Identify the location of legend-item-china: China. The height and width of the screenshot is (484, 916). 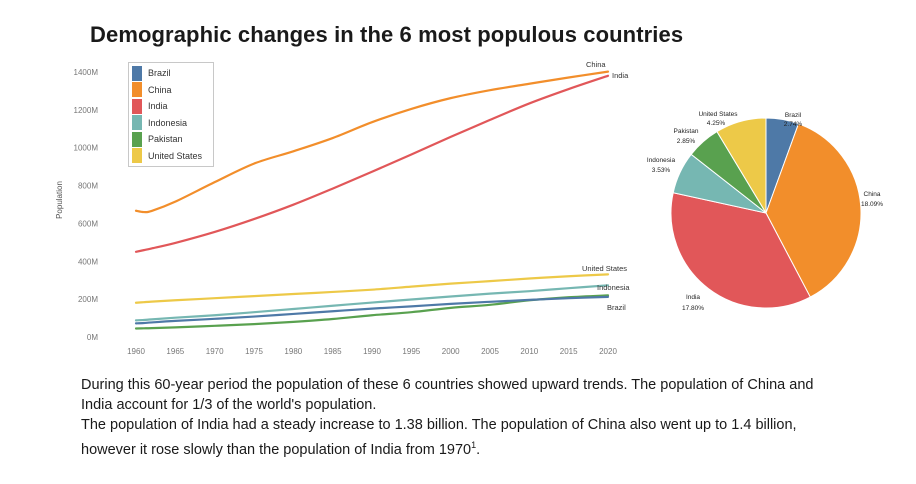
(171, 90).